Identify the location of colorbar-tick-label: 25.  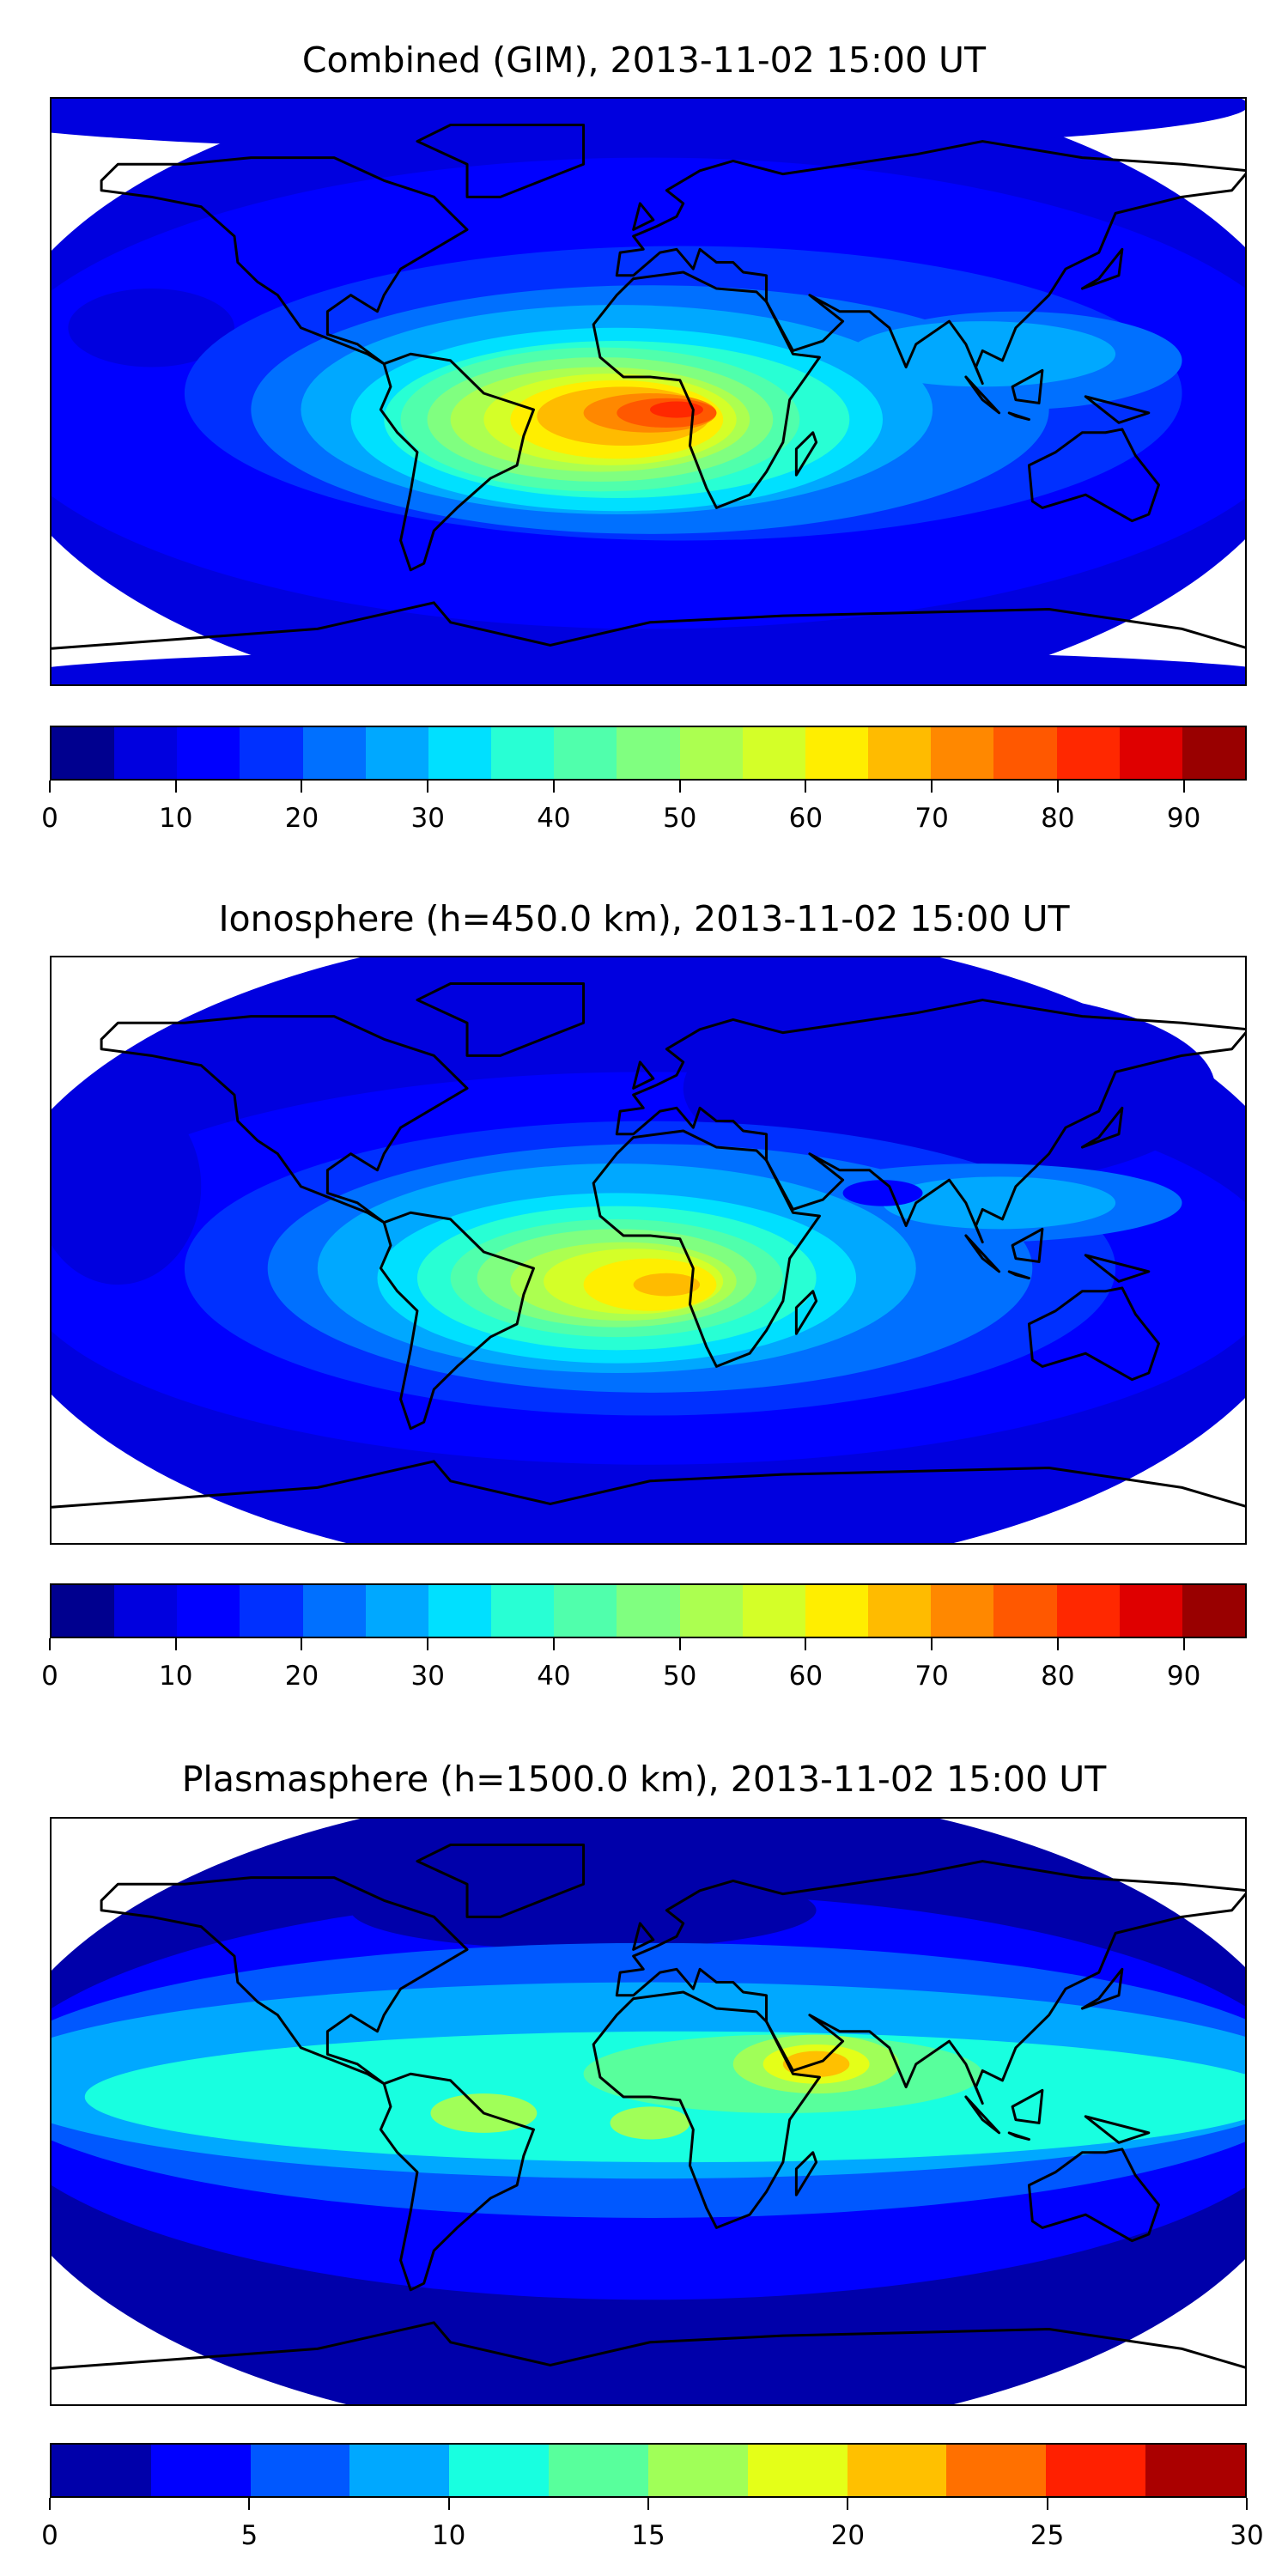
(1047, 2536).